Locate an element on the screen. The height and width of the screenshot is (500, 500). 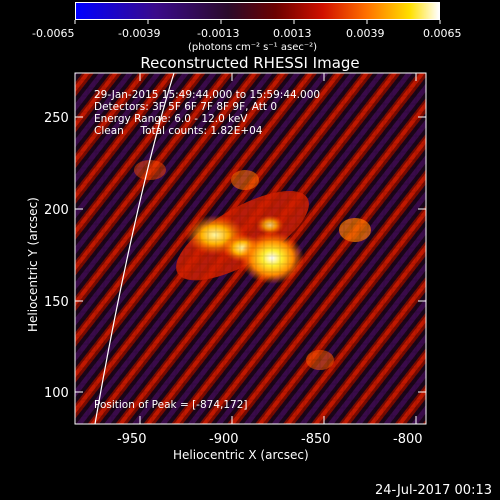
y-tick-label: 150 is located at coordinates (56, 302).